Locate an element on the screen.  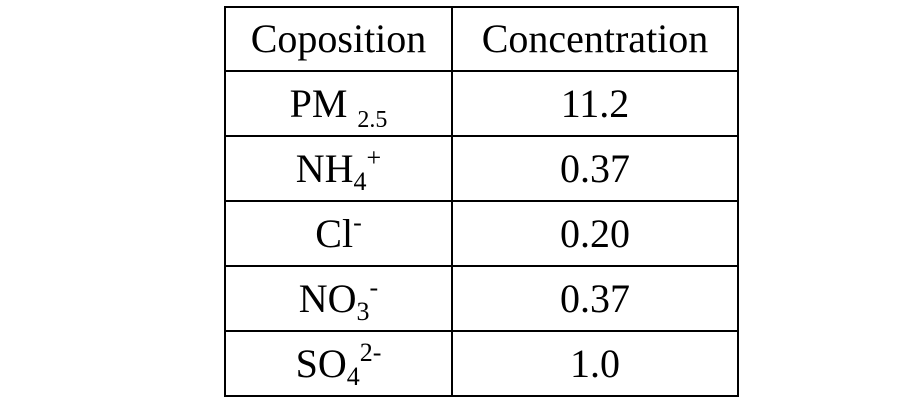
concentration-cell: 11.2 is located at coordinates (595, 103).